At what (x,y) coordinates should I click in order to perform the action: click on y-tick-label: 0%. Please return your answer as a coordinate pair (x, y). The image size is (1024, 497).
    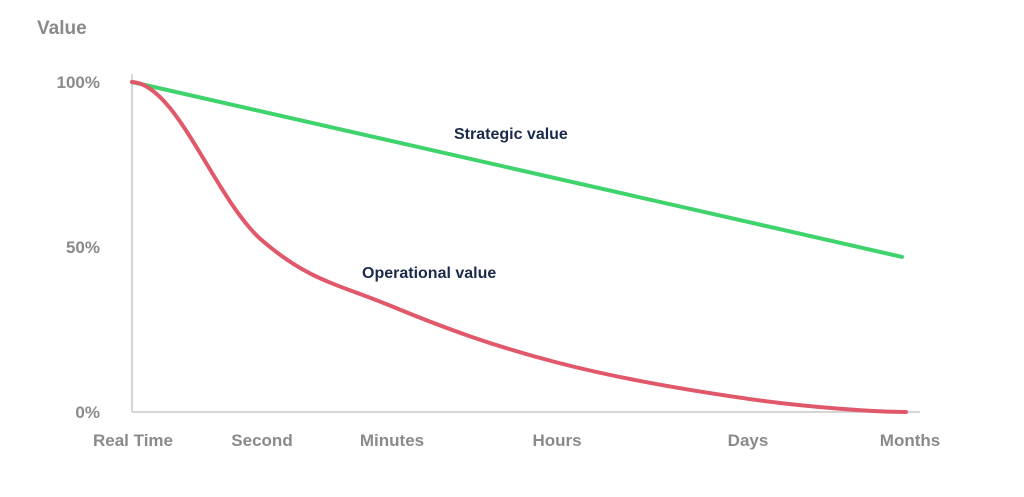
    Looking at the image, I should click on (87, 412).